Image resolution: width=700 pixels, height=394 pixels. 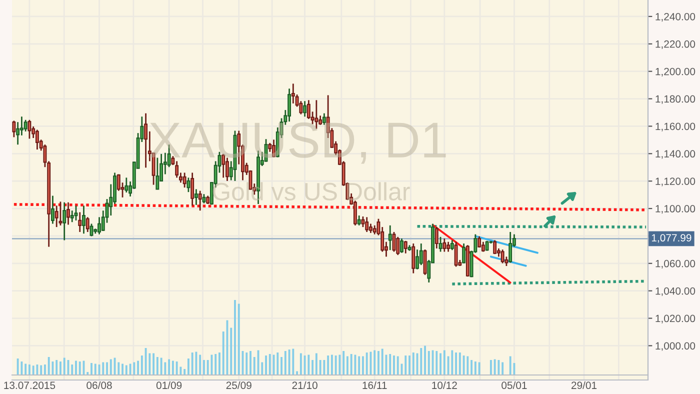 What do you see at coordinates (676, 319) in the screenshot?
I see `y-tick-label: 1,020.00` at bounding box center [676, 319].